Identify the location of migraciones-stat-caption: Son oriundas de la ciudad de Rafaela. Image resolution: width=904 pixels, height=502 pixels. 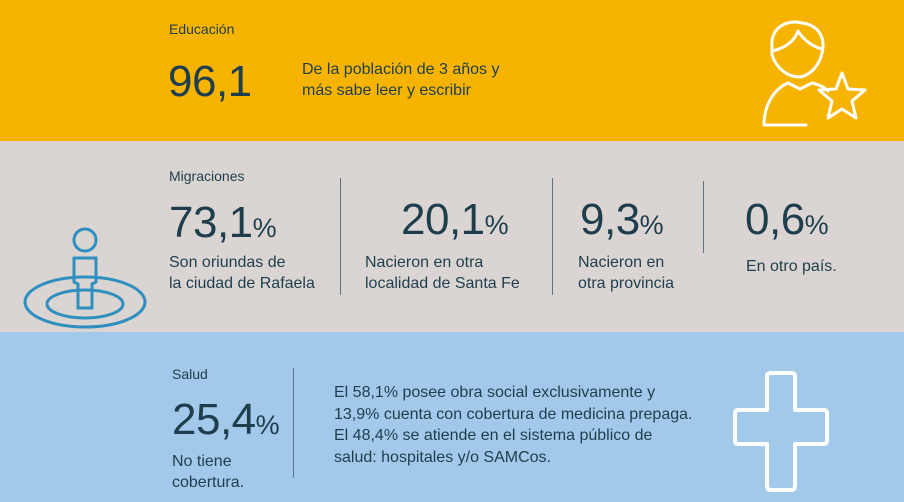
(242, 273).